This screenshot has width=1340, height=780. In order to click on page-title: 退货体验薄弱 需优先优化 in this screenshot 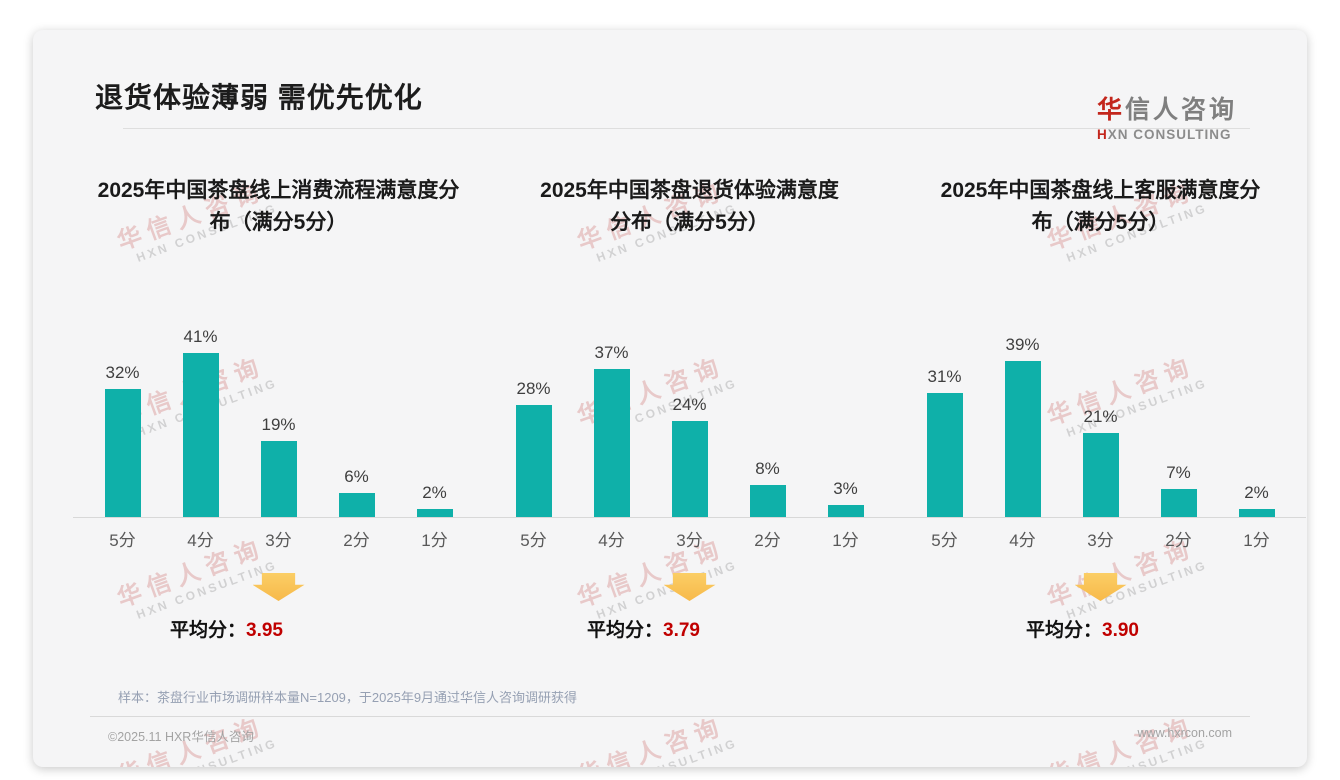, I will do `click(259, 97)`.